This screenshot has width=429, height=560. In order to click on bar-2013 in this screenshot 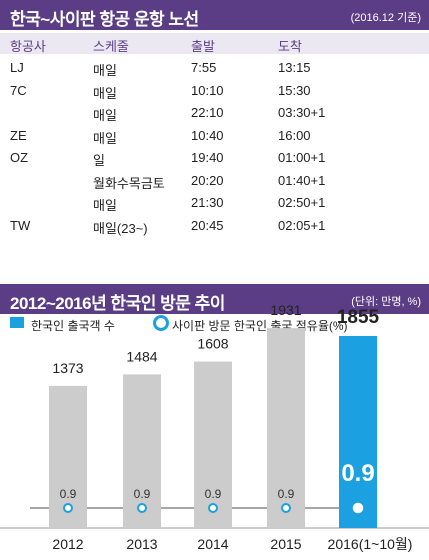, I will do `click(142, 451)`.